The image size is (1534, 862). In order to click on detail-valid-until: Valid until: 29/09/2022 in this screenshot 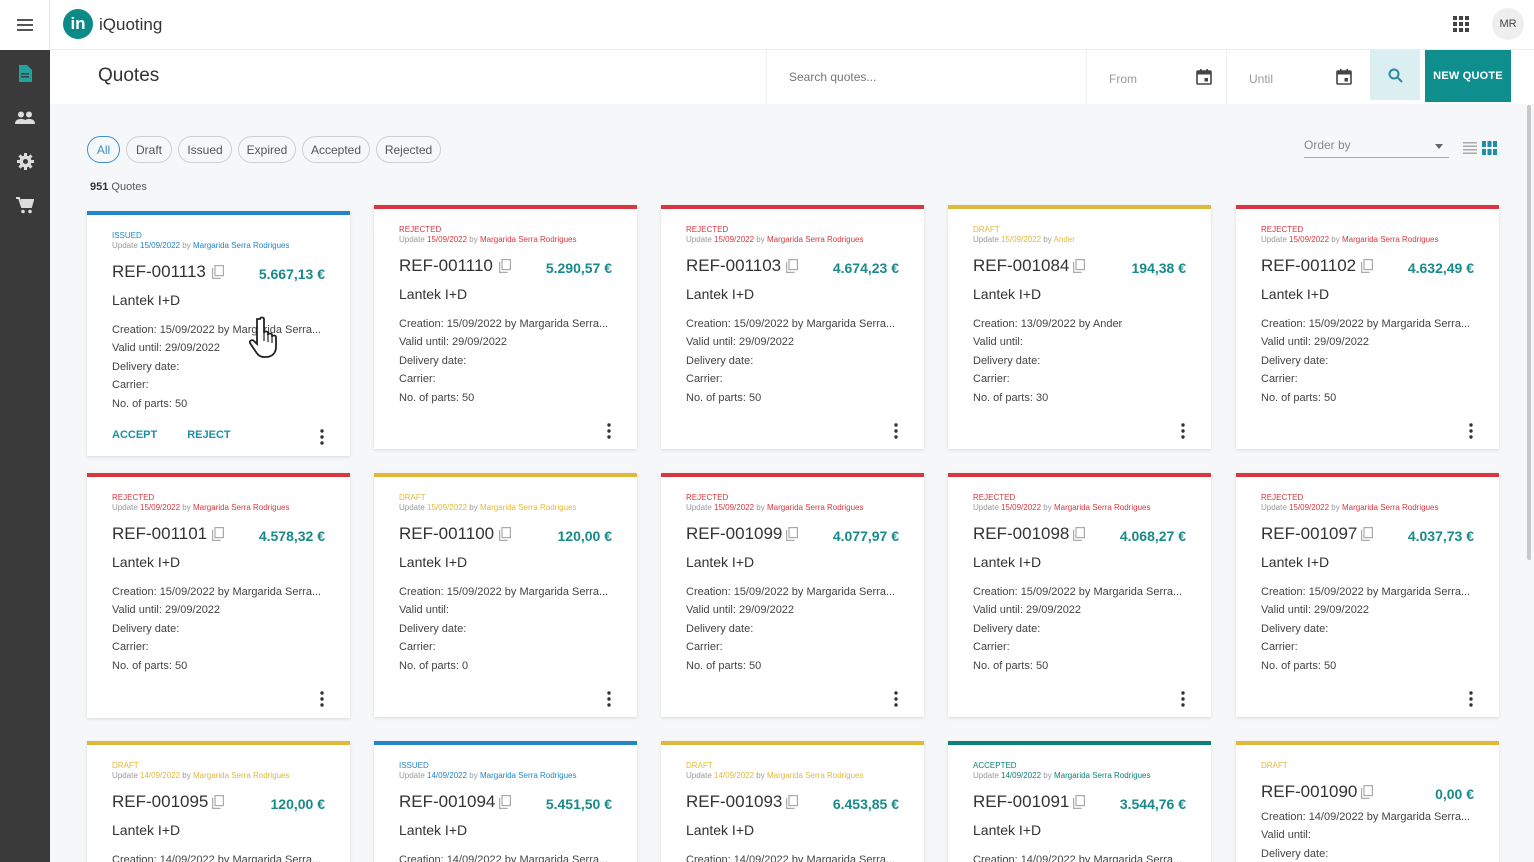, I will do `click(740, 610)`.